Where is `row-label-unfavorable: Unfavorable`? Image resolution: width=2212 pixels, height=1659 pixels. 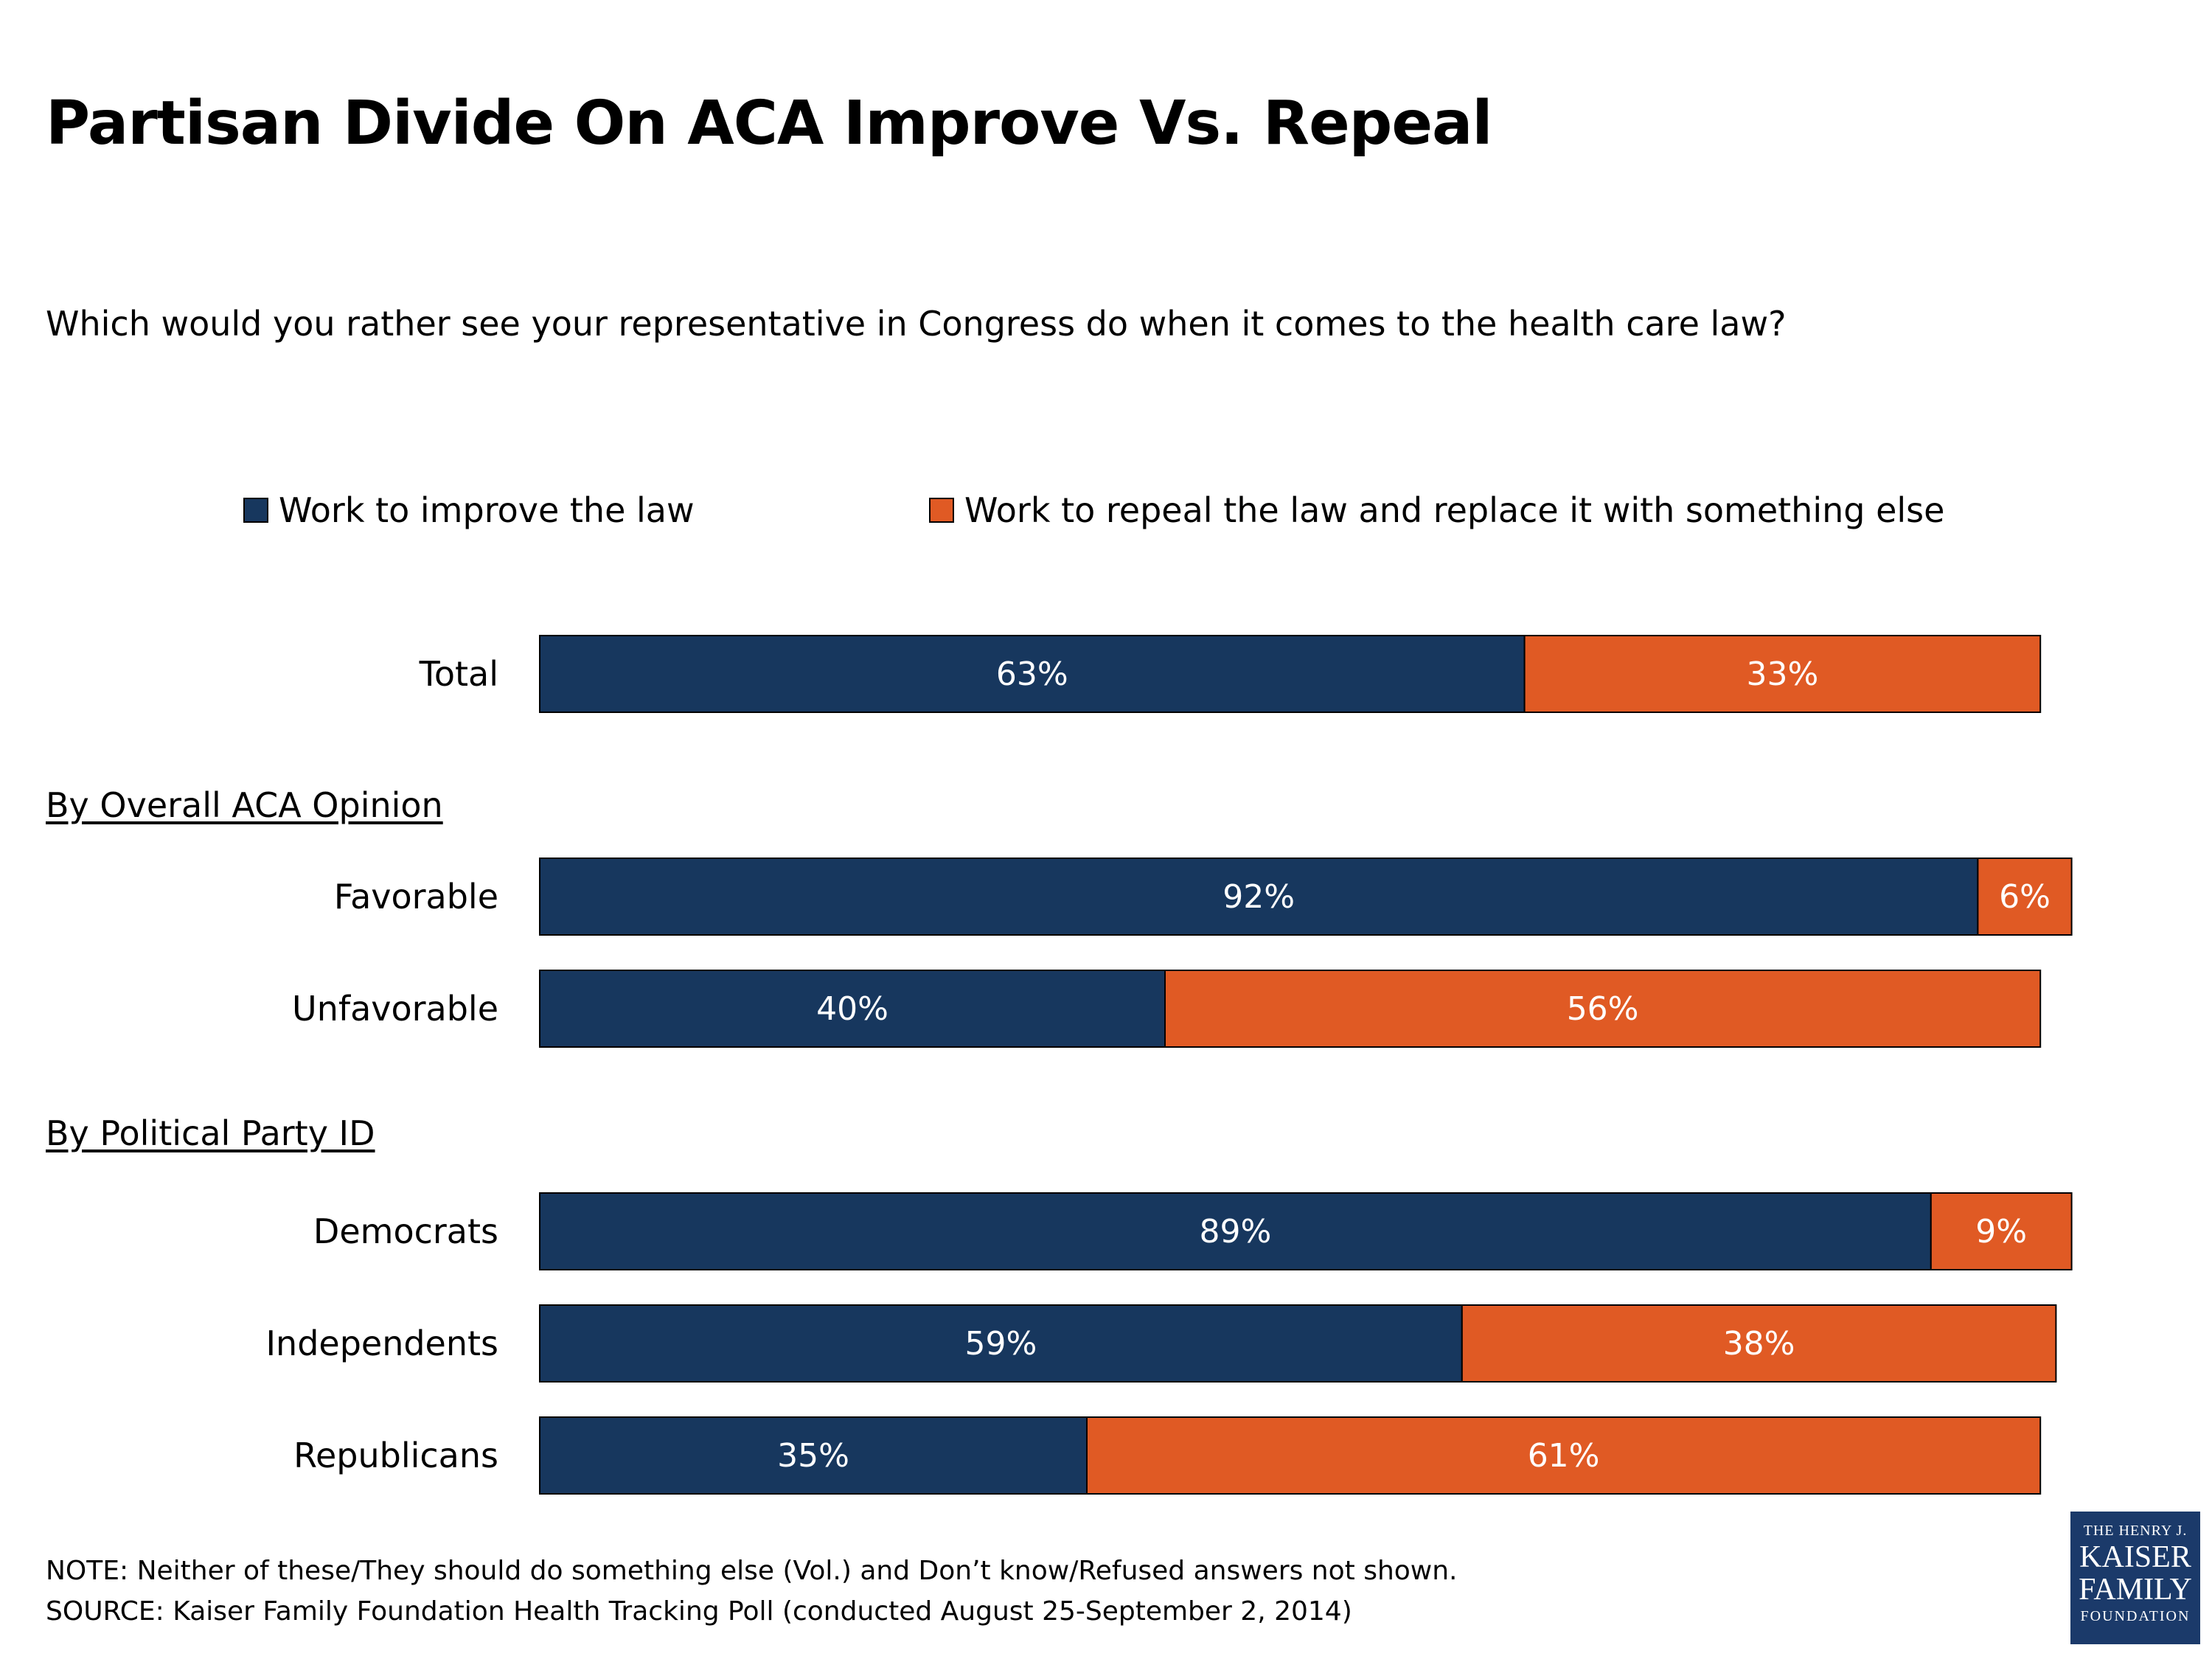
row-label-unfavorable: Unfavorable is located at coordinates (395, 1009).